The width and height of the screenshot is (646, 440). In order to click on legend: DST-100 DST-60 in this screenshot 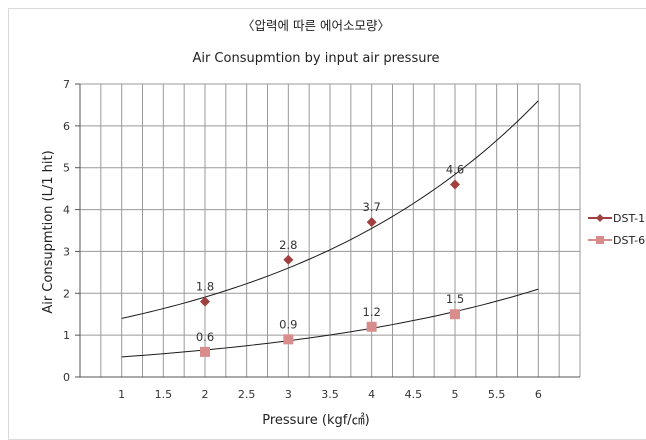, I will do `click(617, 229)`.